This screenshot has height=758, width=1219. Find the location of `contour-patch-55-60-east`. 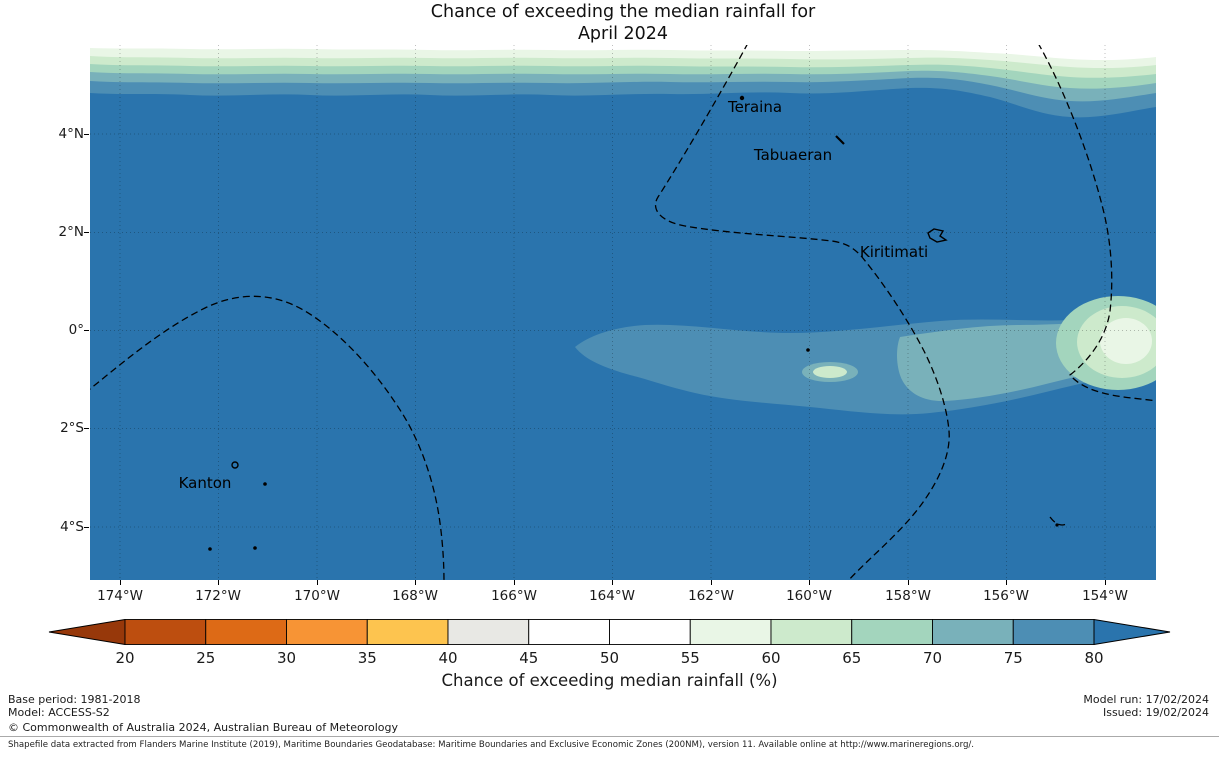

contour-patch-55-60-east is located at coordinates (1126, 341).